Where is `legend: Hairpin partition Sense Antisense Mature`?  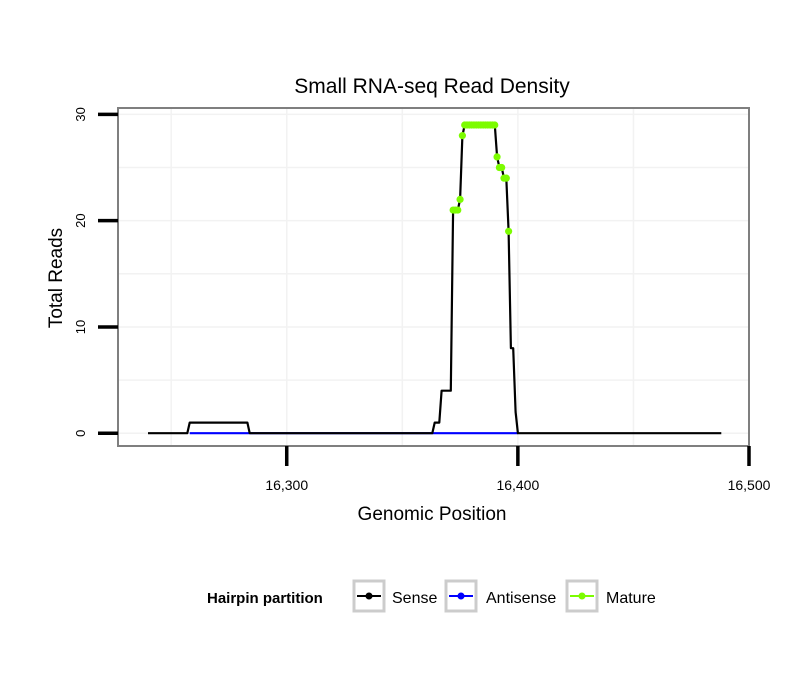
legend: Hairpin partition Sense Antisense Mature is located at coordinates (431, 596).